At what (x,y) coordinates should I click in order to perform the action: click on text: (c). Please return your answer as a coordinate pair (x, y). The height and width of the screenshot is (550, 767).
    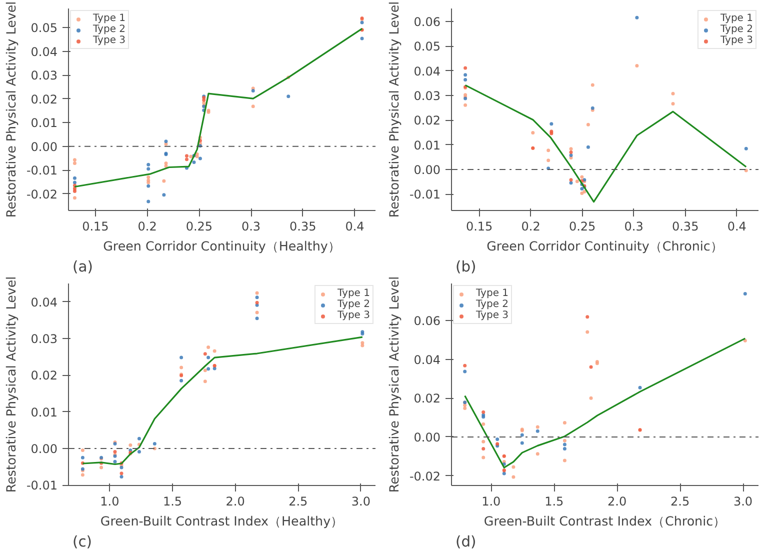
    Looking at the image, I should click on (82, 542).